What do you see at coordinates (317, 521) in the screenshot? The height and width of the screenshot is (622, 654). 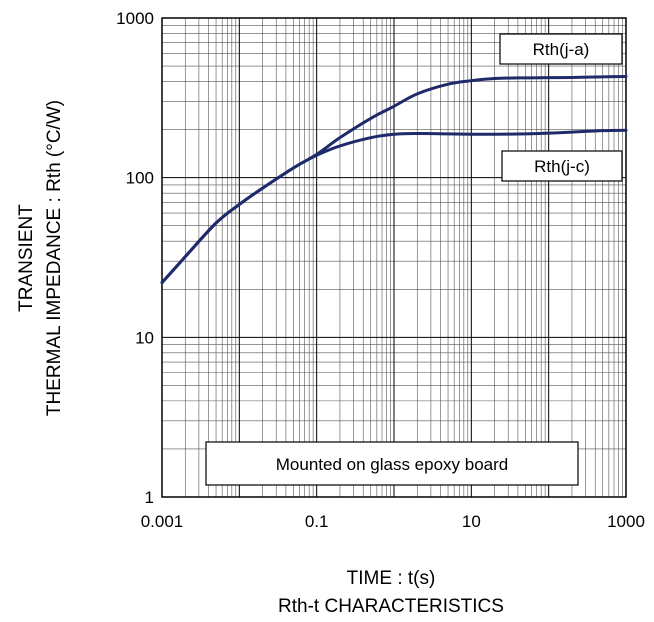 I see `x-tick-label: 0.1` at bounding box center [317, 521].